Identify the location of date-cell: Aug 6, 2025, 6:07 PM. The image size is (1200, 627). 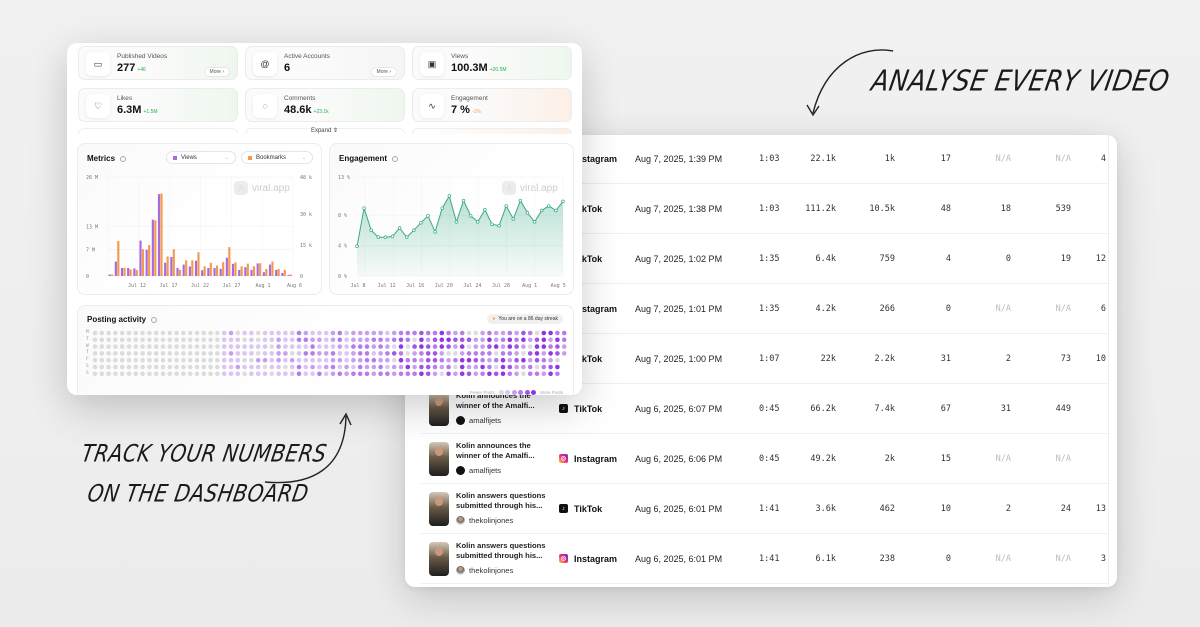
(679, 408).